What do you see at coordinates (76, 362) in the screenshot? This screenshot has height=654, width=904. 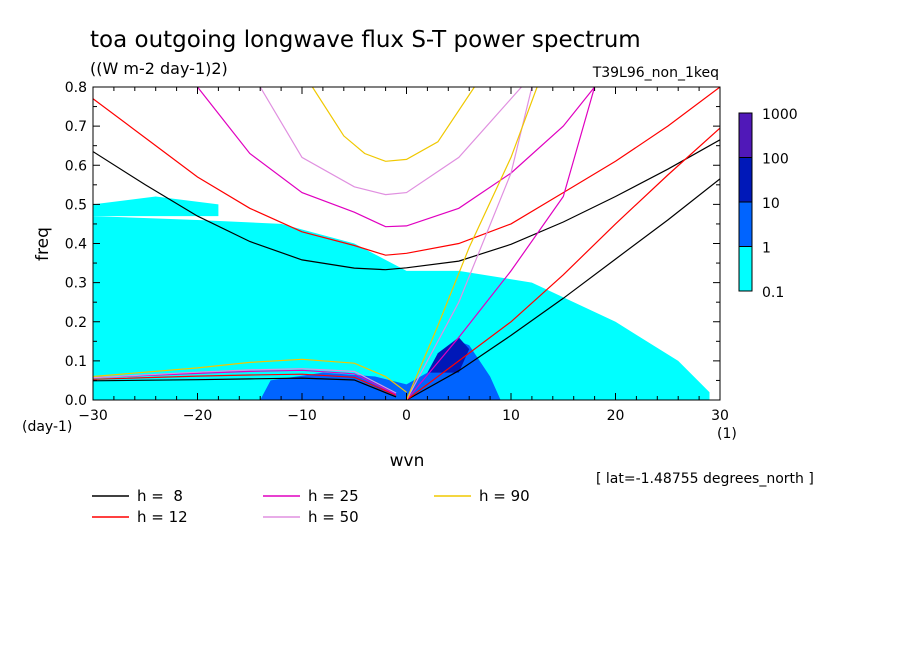 I see `y-tick-label: 0.1` at bounding box center [76, 362].